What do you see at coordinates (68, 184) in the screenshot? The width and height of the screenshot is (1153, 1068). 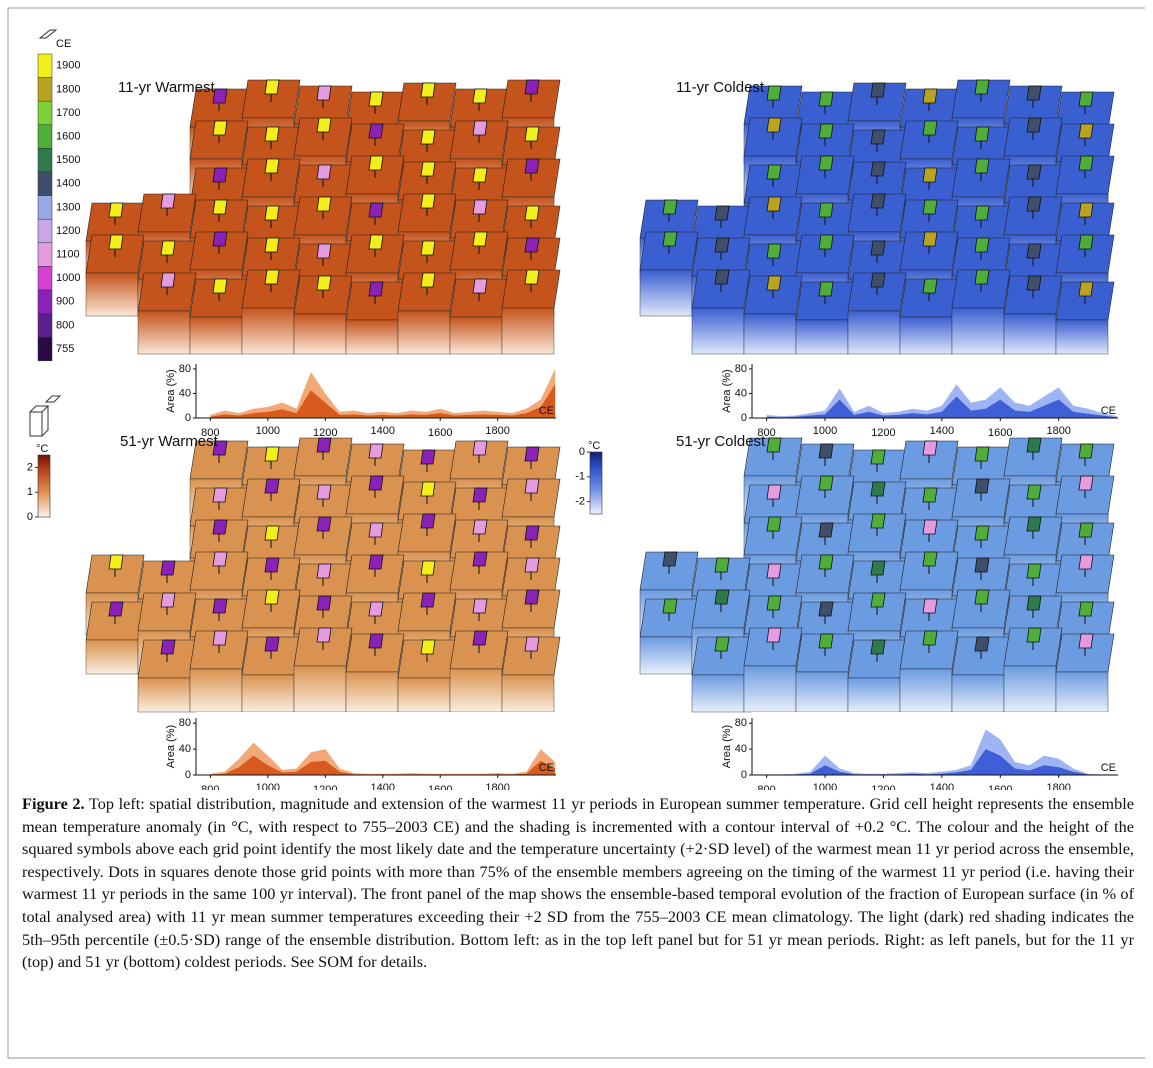 I see `colorbar-tick-label: 1400` at bounding box center [68, 184].